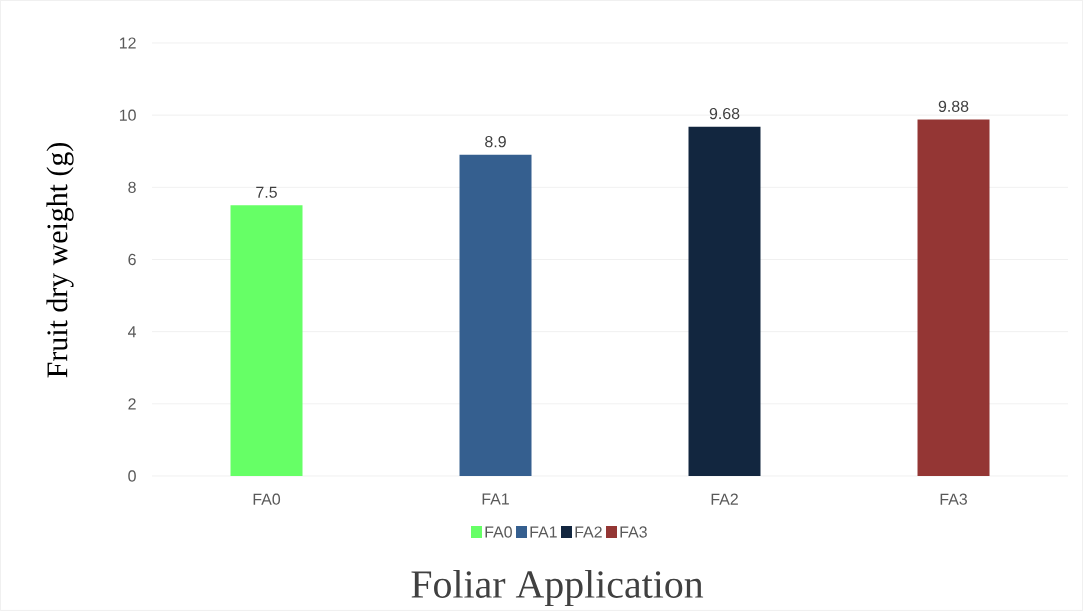 This screenshot has width=1083, height=611. I want to click on x-axis-title: Foliar Application, so click(557, 588).